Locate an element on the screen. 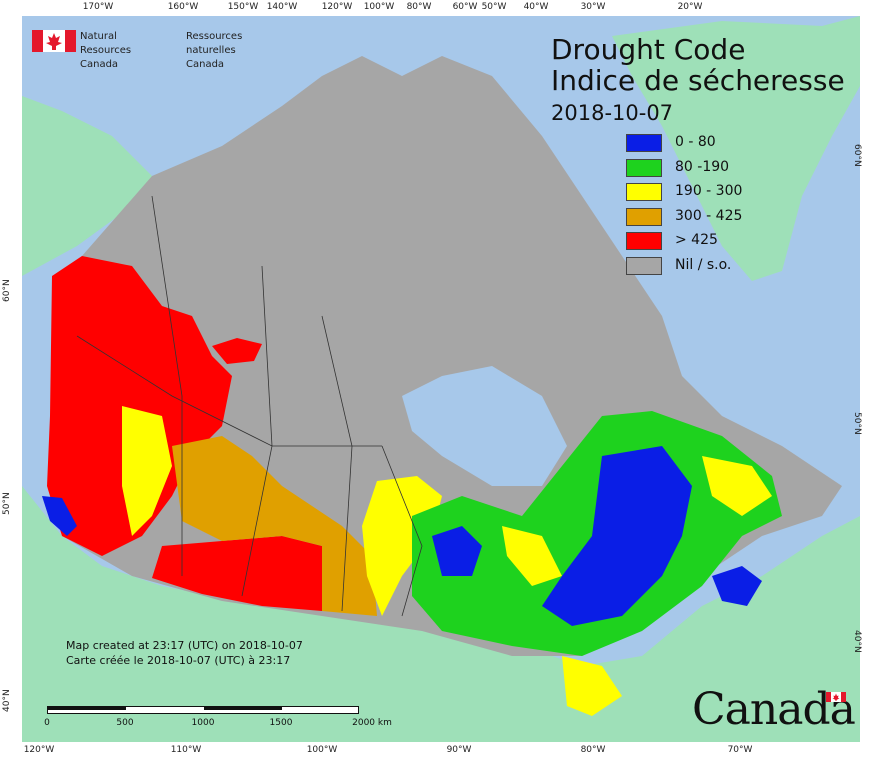 This screenshot has width=880, height=760. zone-blue-coast is located at coordinates (59, 516).